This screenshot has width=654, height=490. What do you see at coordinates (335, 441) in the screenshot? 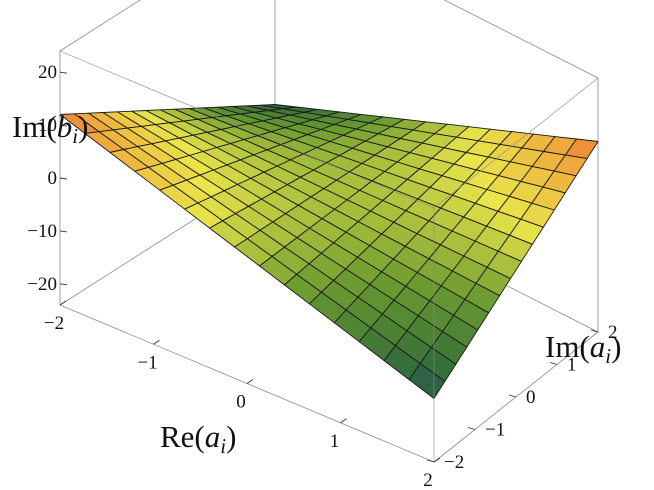
I see `x-tick-label: 1` at bounding box center [335, 441].